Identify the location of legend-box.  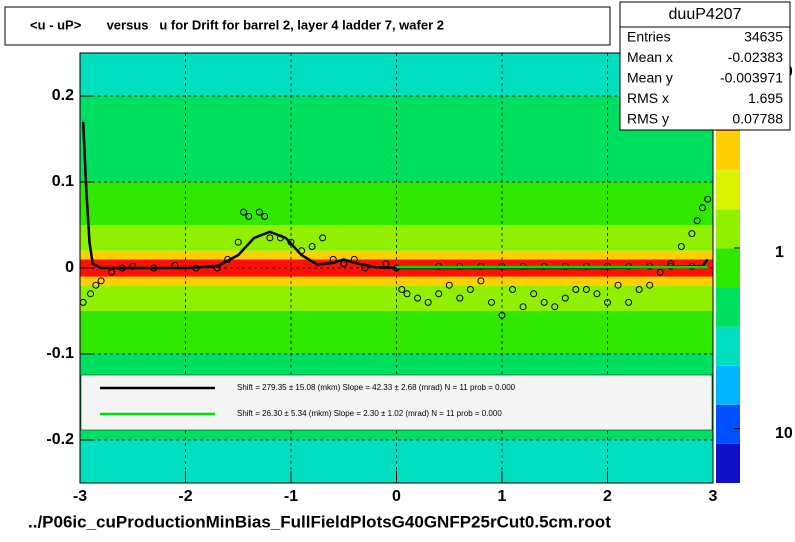
(396, 402).